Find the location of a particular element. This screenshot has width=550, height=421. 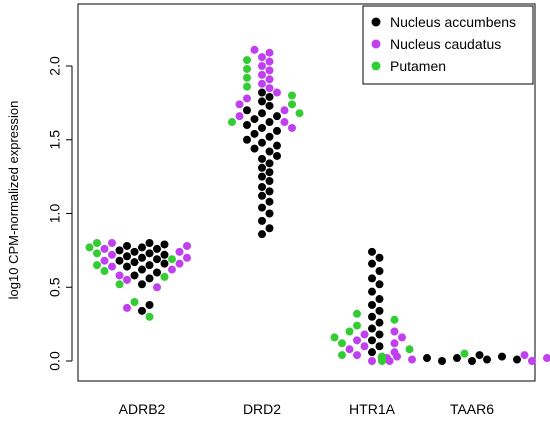

x-category-label: DRD2 is located at coordinates (262, 409).